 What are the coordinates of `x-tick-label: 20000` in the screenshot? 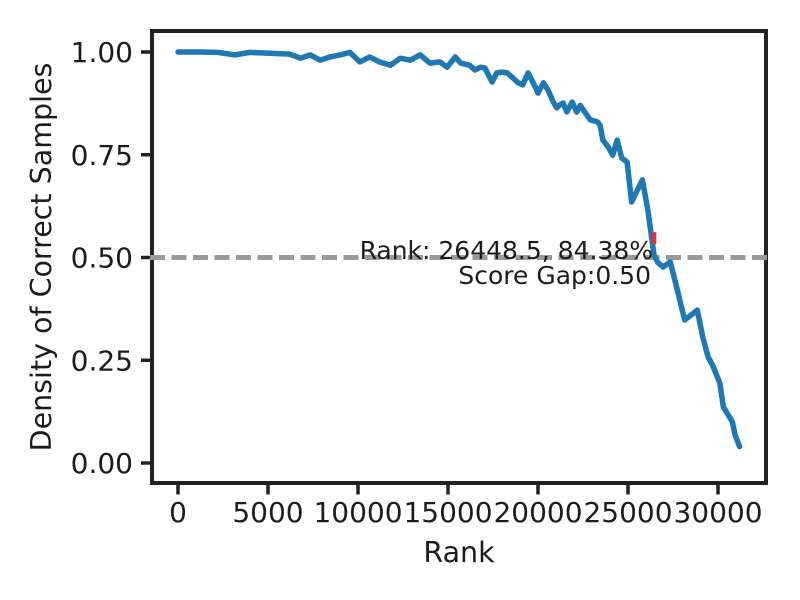 It's located at (537, 512).